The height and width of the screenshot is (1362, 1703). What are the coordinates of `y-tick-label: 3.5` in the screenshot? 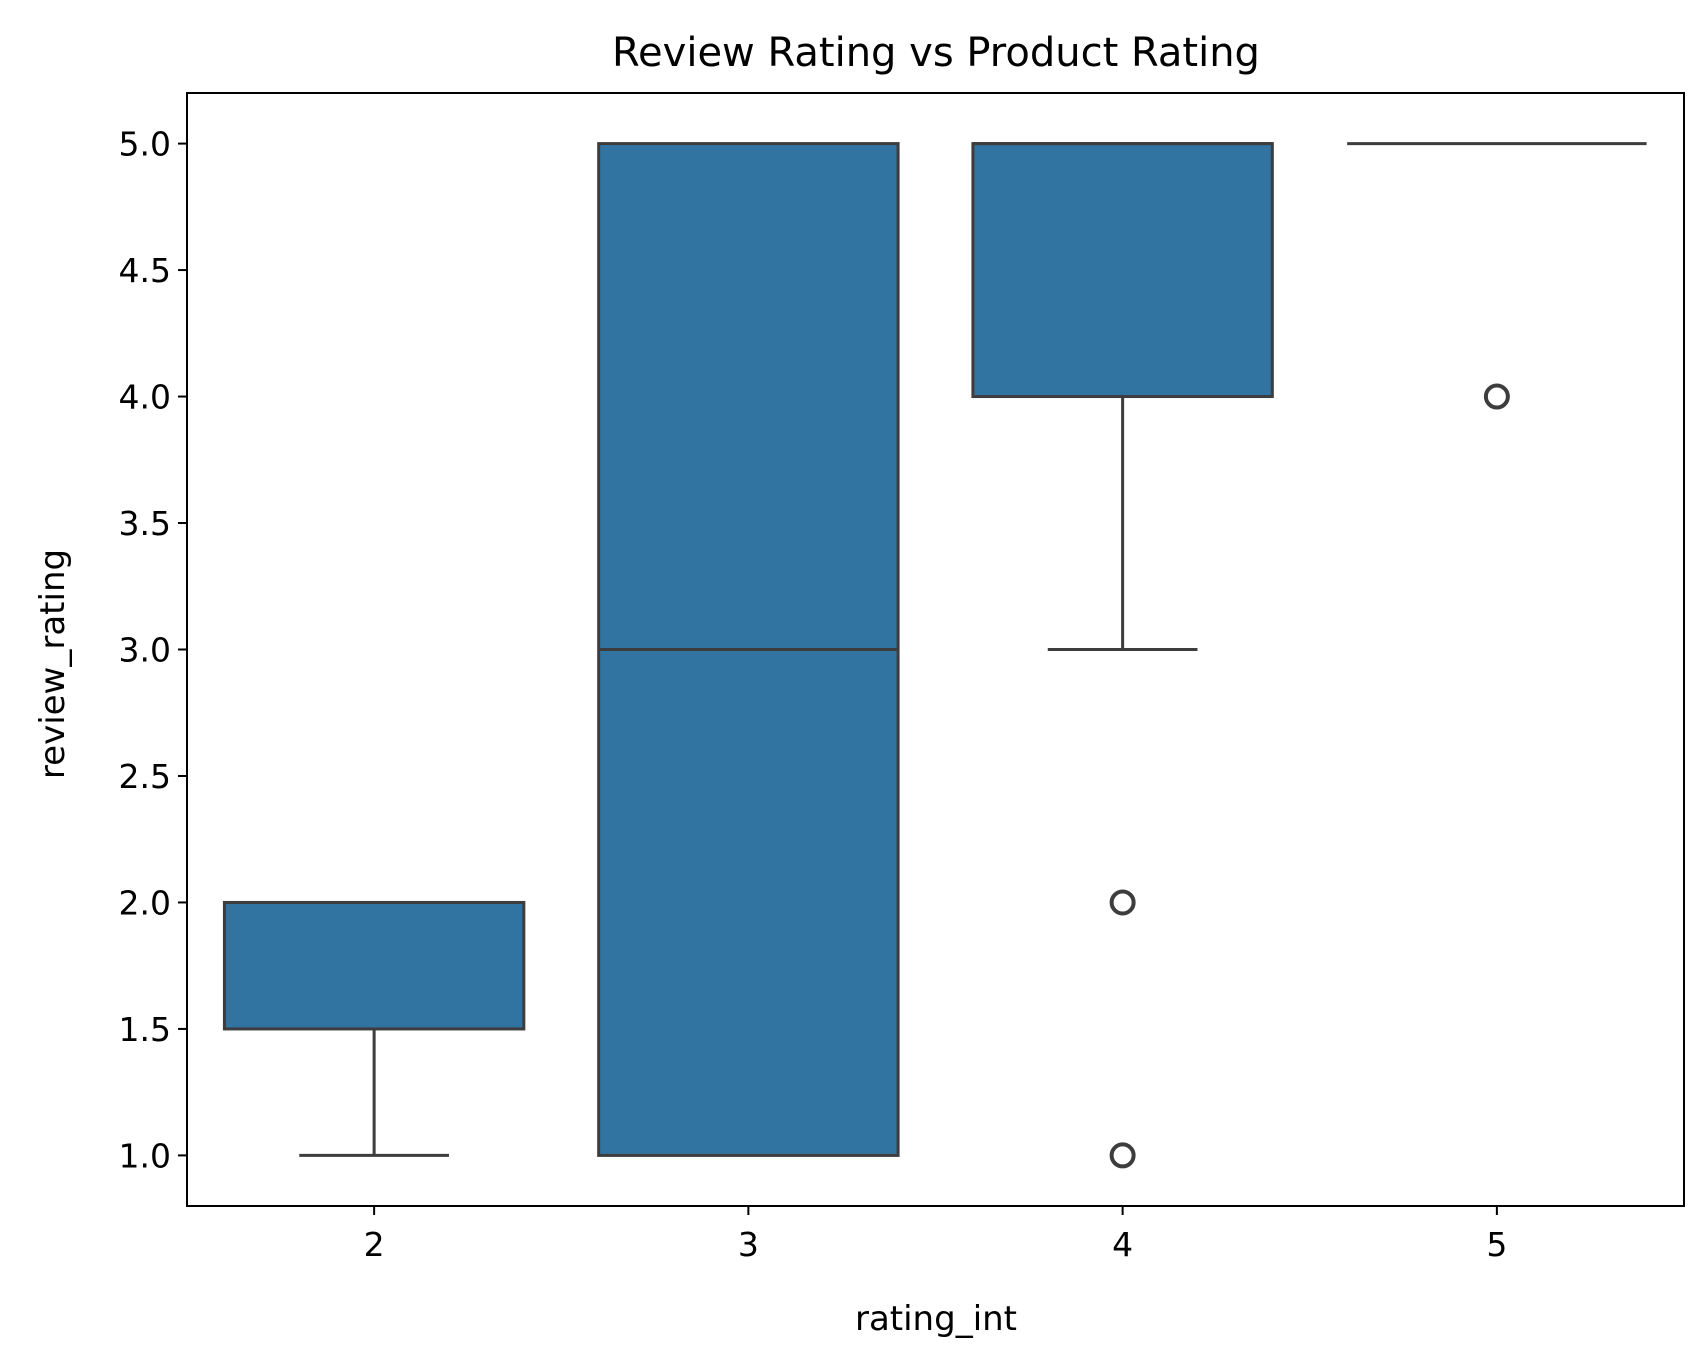 It's located at (145, 523).